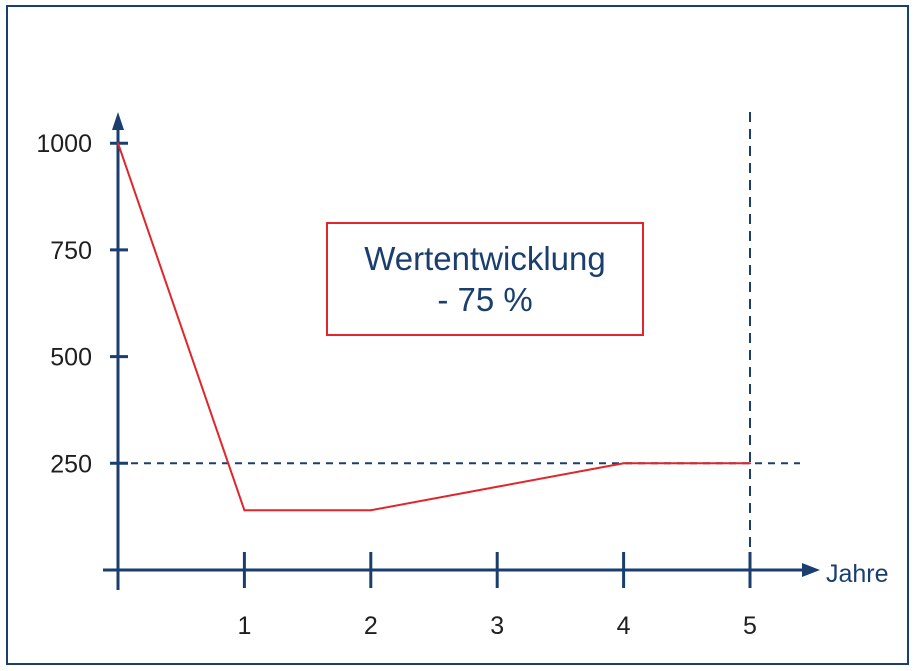 The image size is (917, 671). What do you see at coordinates (244, 626) in the screenshot?
I see `x-tick-label: 1` at bounding box center [244, 626].